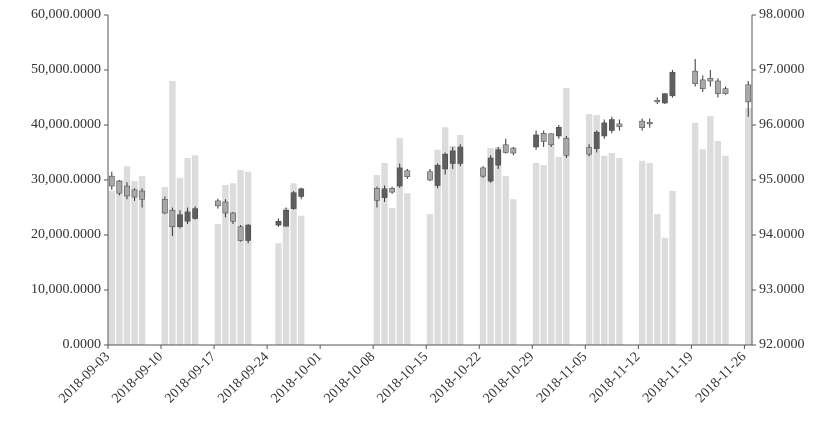 The height and width of the screenshot is (436, 834). Describe the element at coordinates (82, 344) in the screenshot. I see `y-tick-label: 0.0000` at that location.